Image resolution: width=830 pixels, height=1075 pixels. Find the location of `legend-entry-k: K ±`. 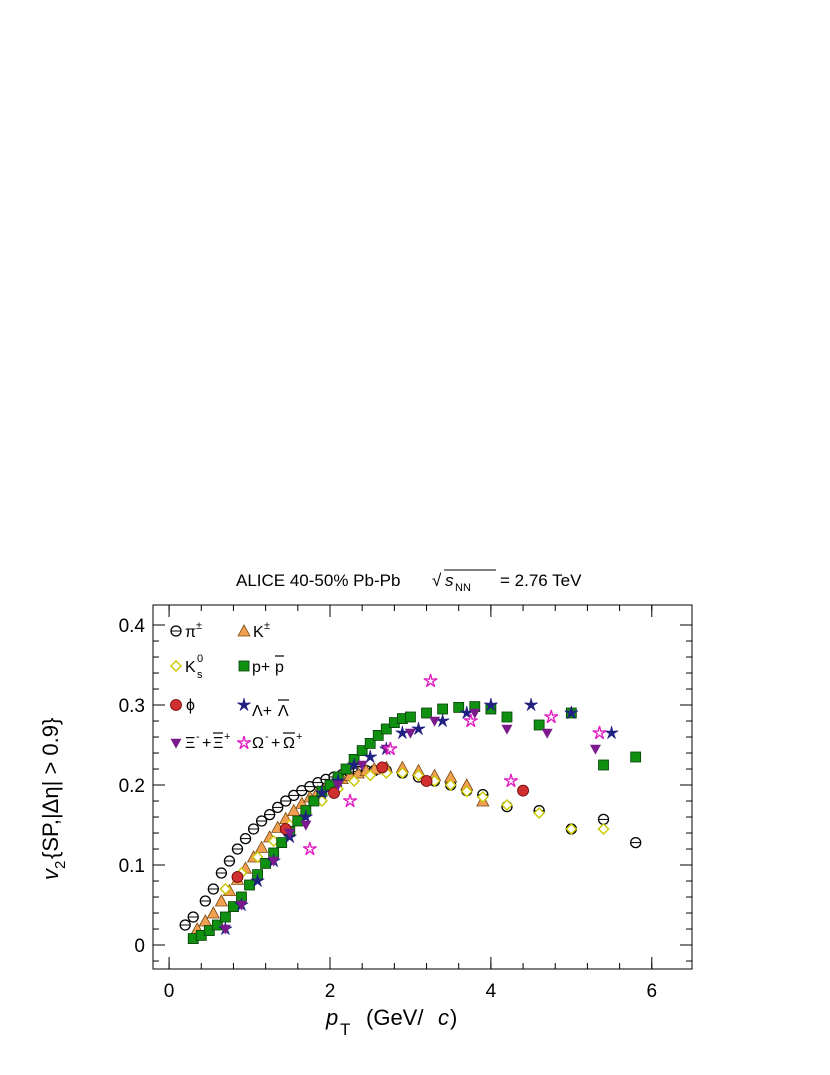

legend-entry-k: K ± is located at coordinates (253, 630).